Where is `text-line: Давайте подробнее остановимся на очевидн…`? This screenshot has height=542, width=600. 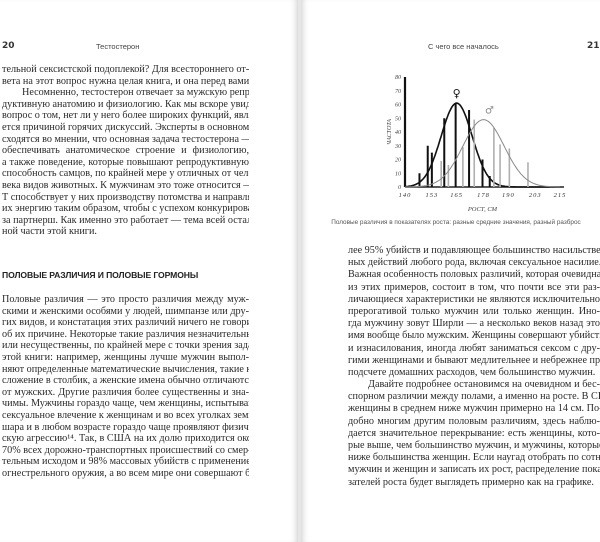
text-line: Давайте подробнее остановимся на очевидн… is located at coordinates (484, 385).